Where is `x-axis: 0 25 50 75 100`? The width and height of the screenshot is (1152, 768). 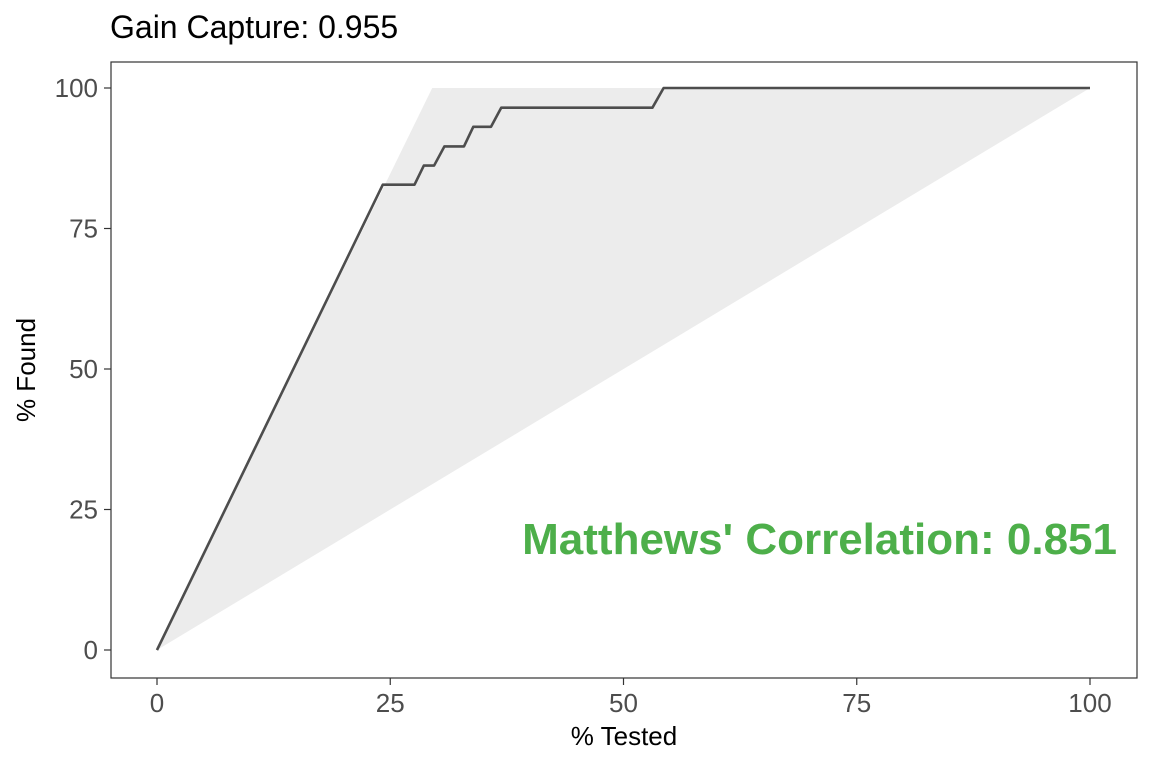
x-axis: 0 25 50 75 100 is located at coordinates (631, 698).